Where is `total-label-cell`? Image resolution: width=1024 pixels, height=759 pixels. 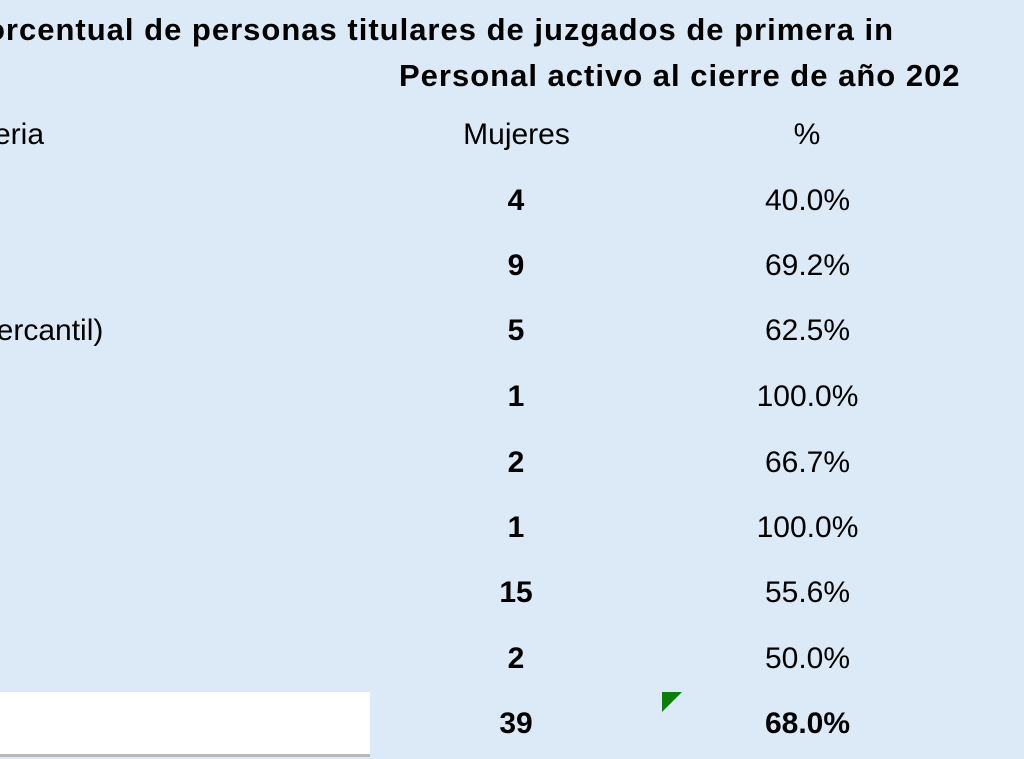
total-label-cell is located at coordinates (185, 723).